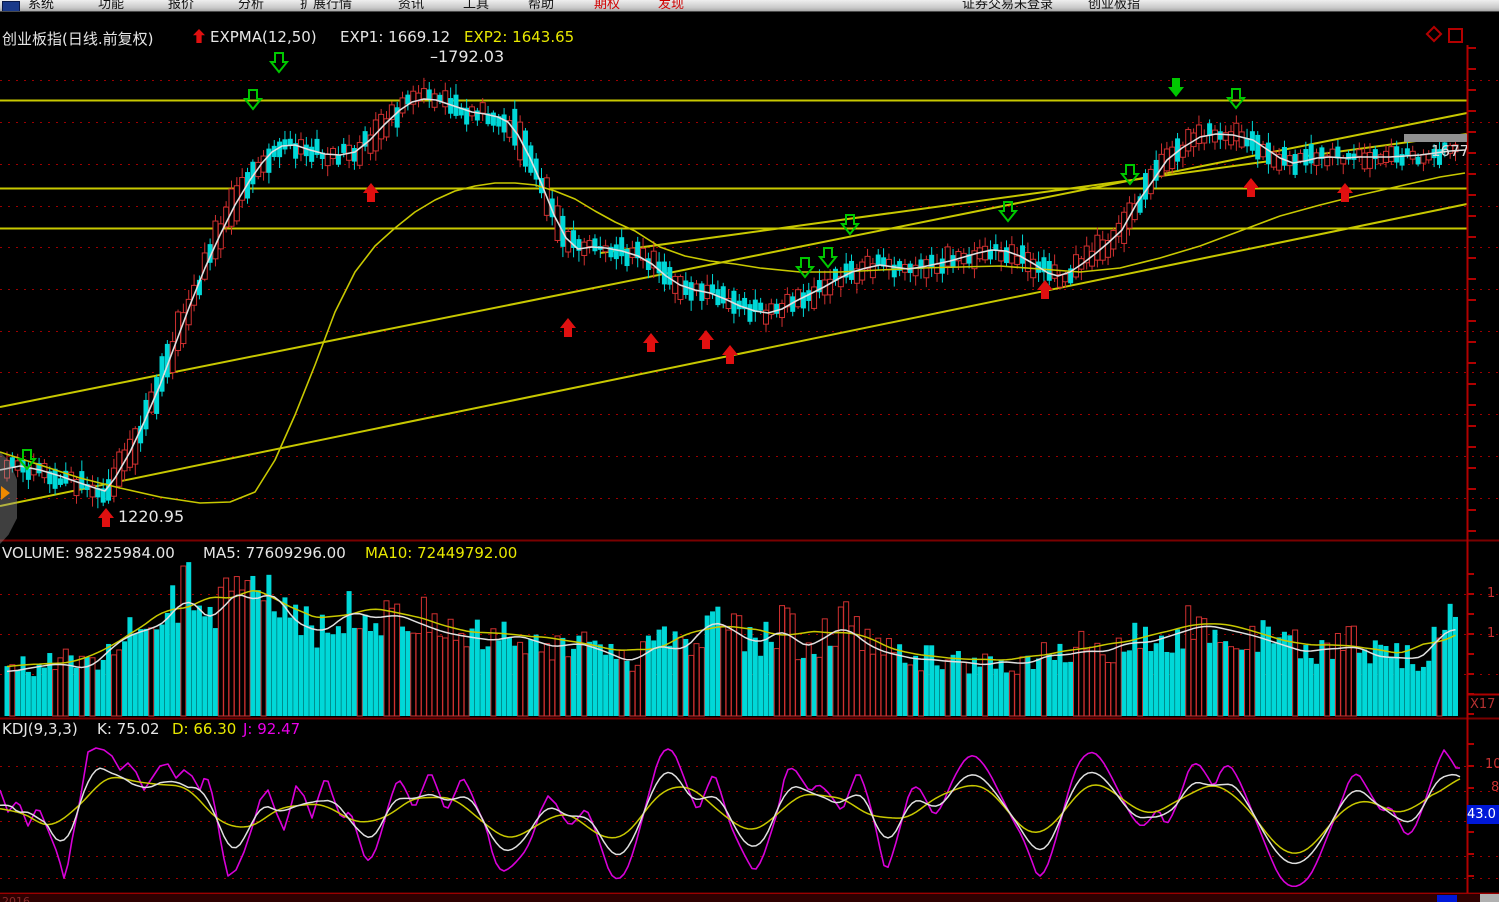 The width and height of the screenshot is (1499, 902). Describe the element at coordinates (1114, 6) in the screenshot. I see `current-symbol: 创业板指` at that location.